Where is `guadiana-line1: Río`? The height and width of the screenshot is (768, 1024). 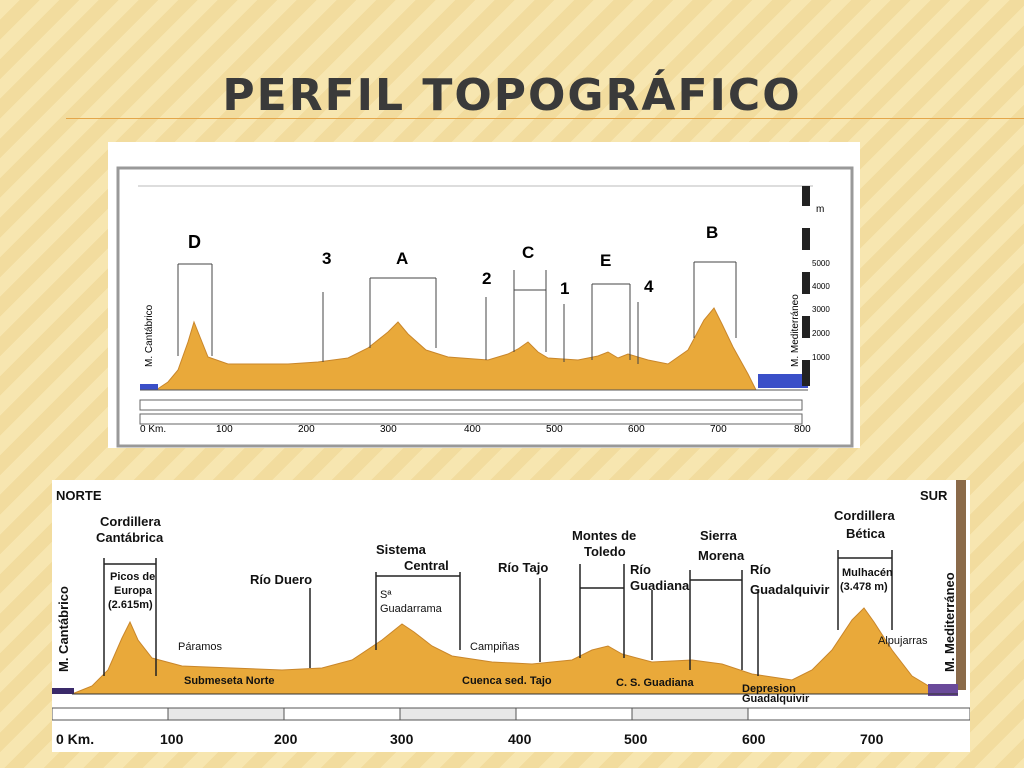 guadiana-line1: Río is located at coordinates (640, 569).